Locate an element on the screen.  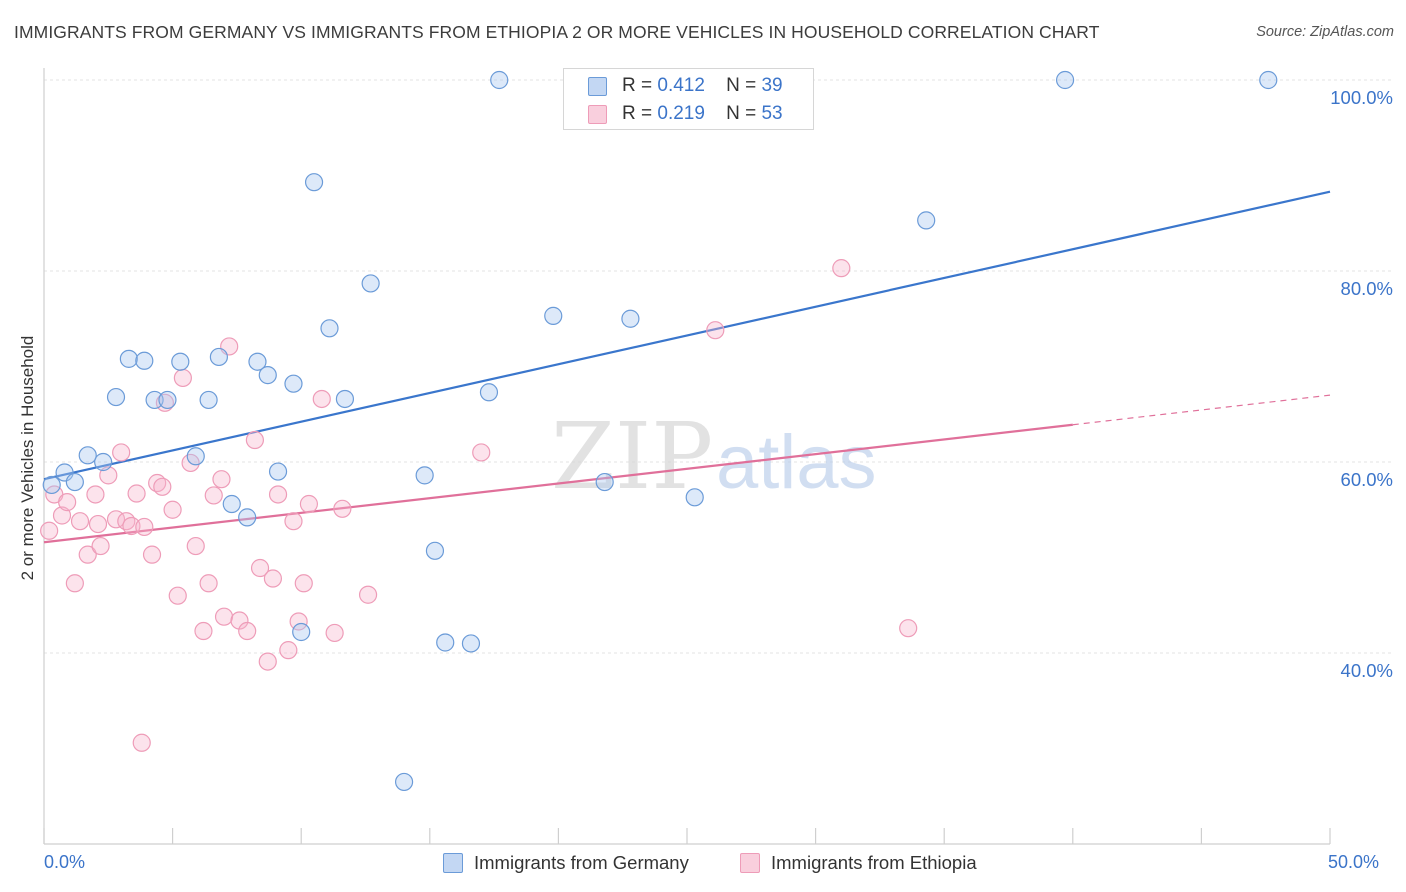
legend-ethiopia-n-value: 53 is located at coordinates (772, 113).